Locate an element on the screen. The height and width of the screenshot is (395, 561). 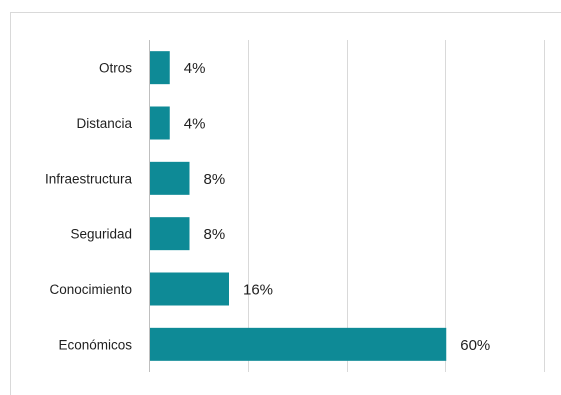
bar-distancia is located at coordinates (160, 123).